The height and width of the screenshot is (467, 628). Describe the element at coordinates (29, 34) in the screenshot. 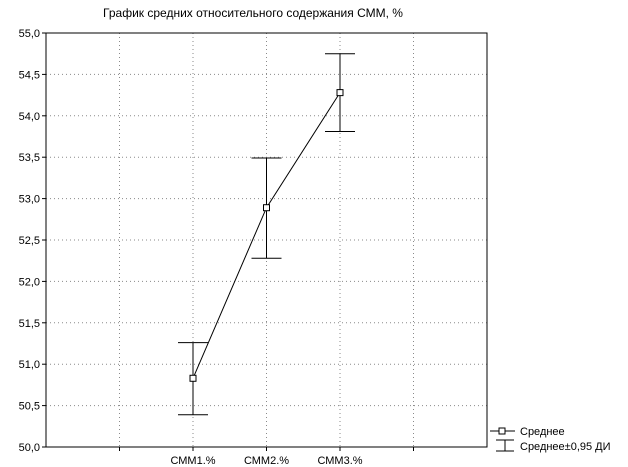

I see `y-tick-label: 55,0` at that location.